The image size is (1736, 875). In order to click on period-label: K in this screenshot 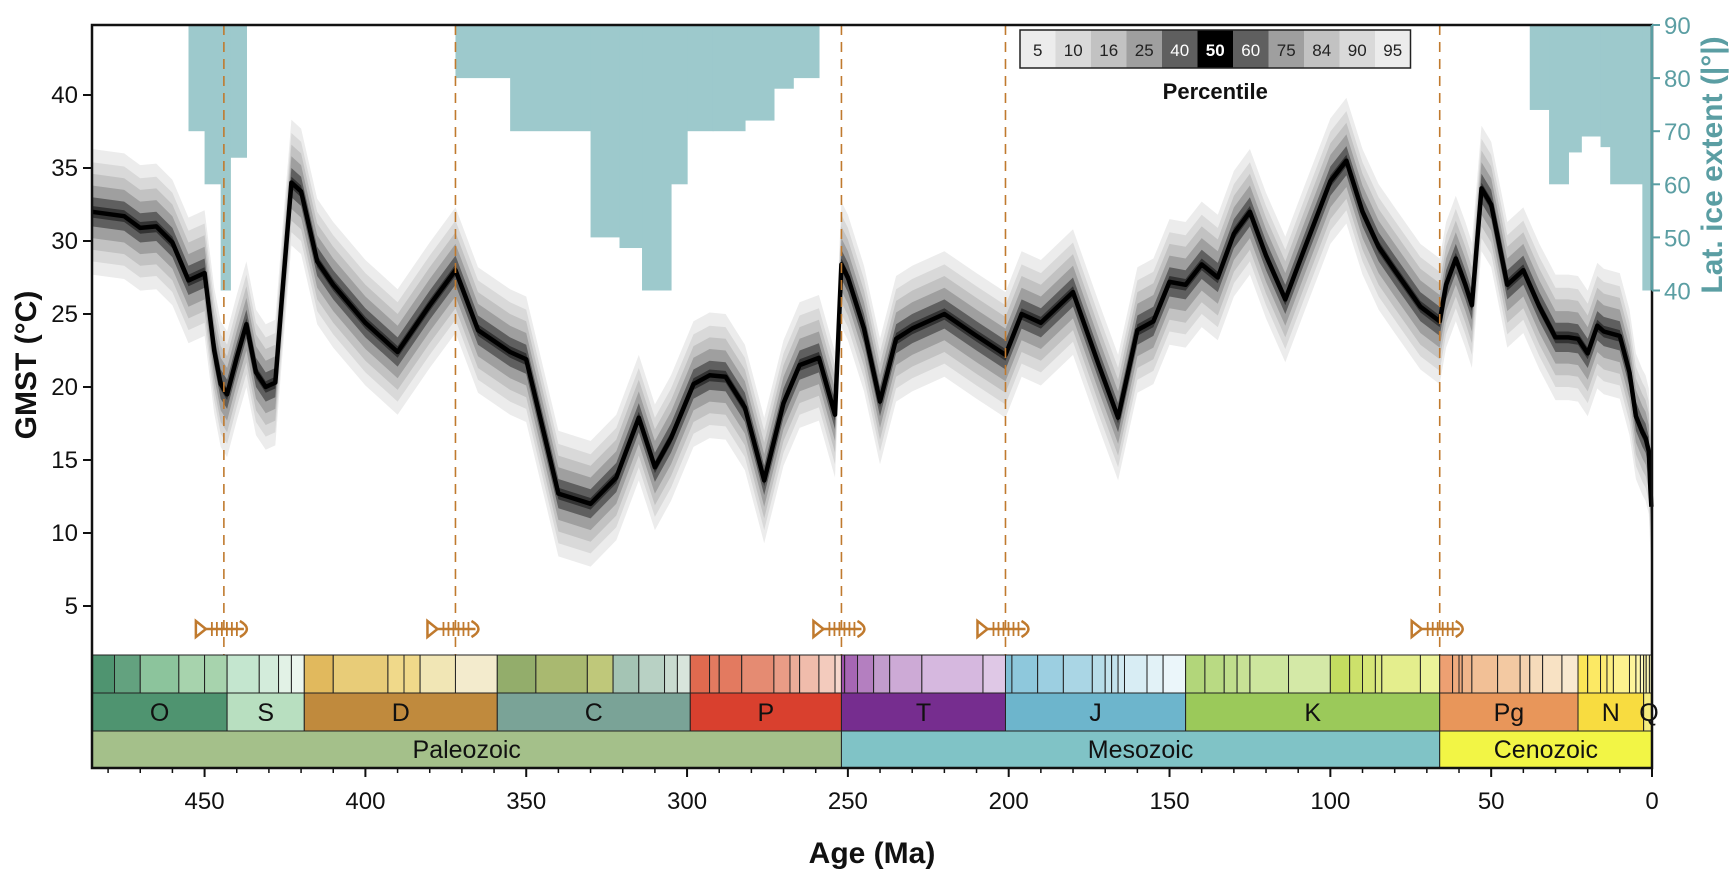, I will do `click(1312, 713)`.